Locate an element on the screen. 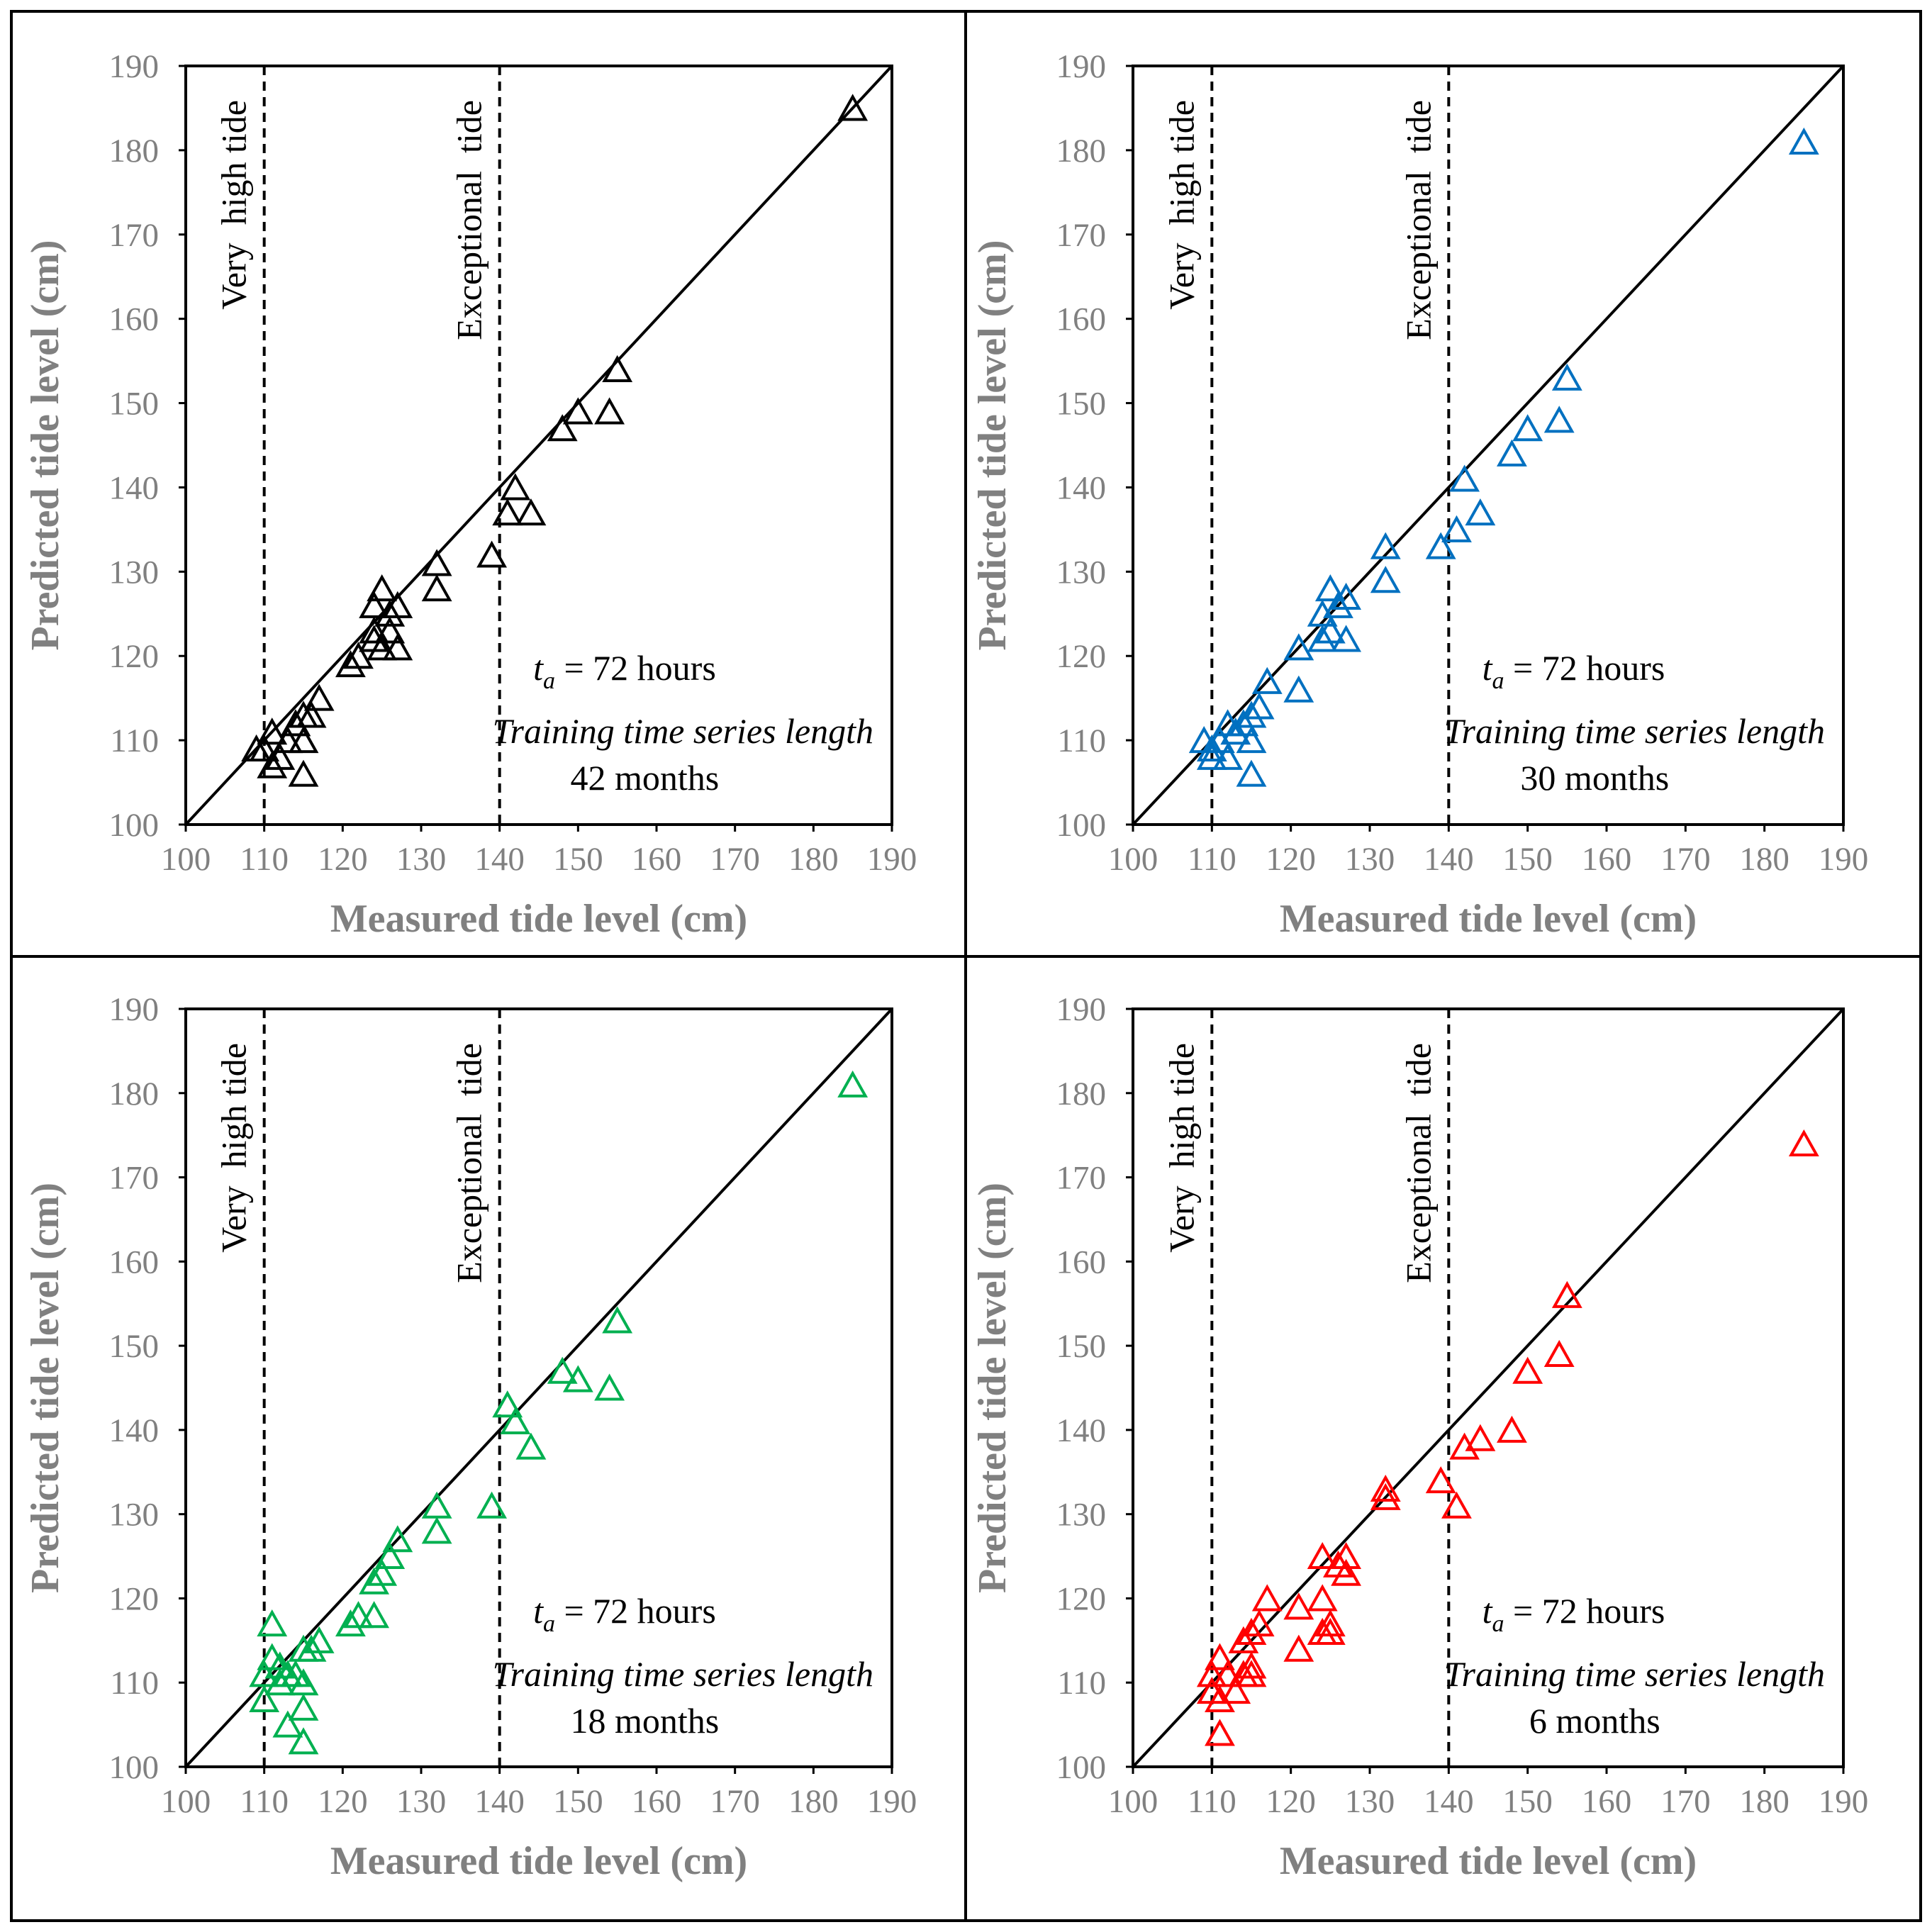 This screenshot has height=1932, width=1932. training-length-value: 30 months is located at coordinates (1594, 778).